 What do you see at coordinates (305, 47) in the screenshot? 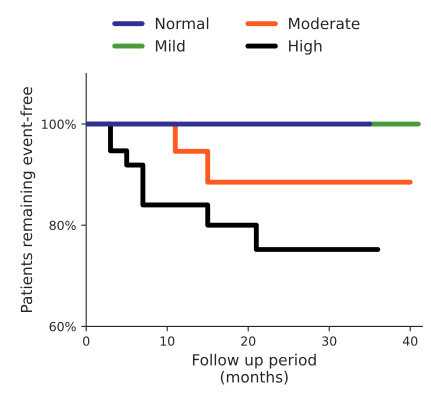
I see `legend-label: High` at bounding box center [305, 47].